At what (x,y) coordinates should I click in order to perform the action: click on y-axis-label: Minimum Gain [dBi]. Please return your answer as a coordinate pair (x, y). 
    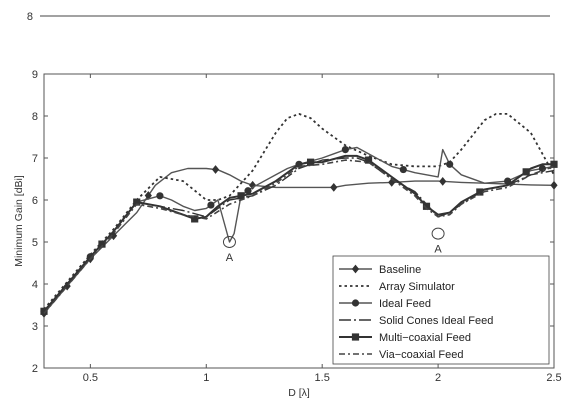
    Looking at the image, I should click on (19, 221).